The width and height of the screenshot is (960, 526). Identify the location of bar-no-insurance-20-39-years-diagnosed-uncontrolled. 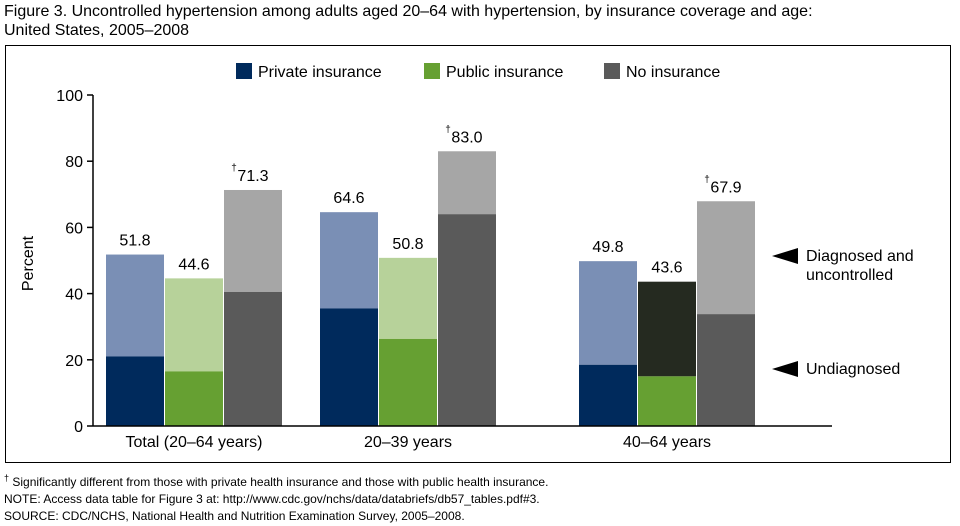
(467, 183).